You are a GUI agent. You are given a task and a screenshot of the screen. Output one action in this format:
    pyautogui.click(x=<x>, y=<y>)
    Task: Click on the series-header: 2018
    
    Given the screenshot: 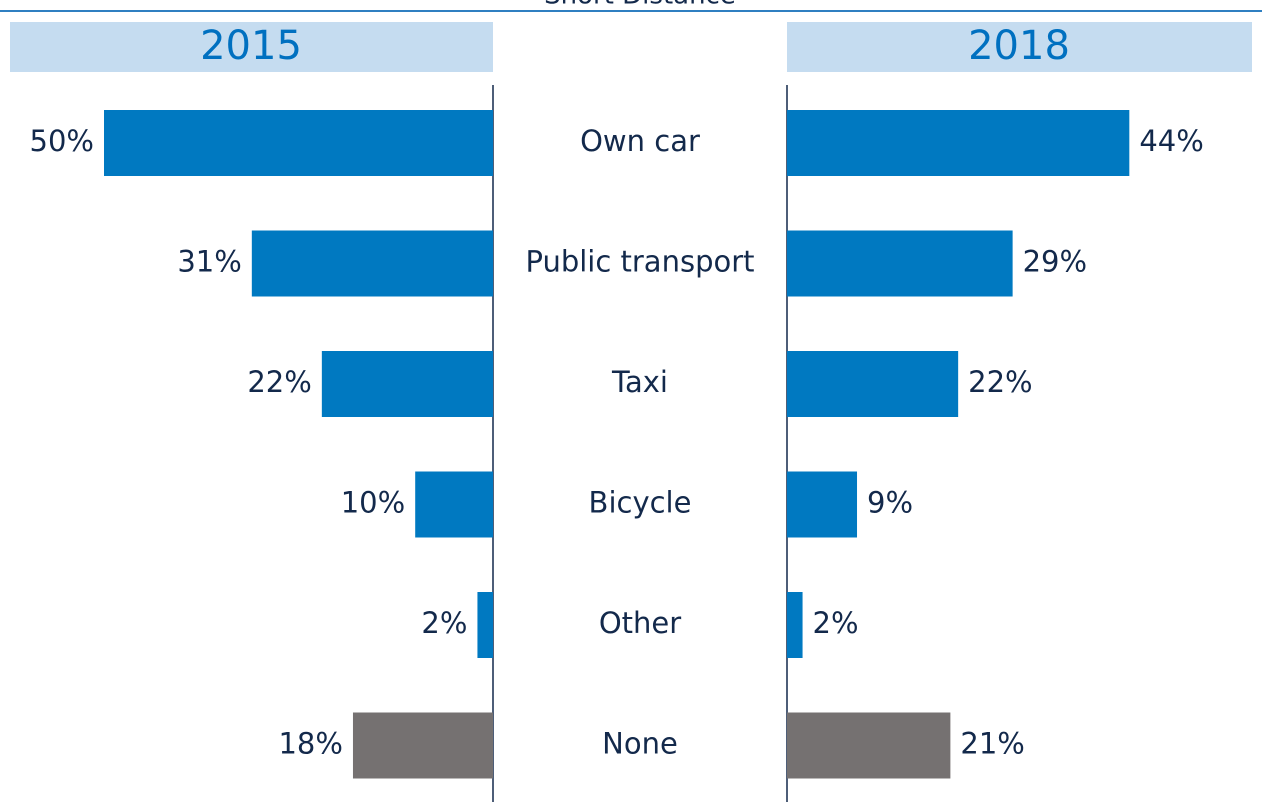 What is the action you would take?
    pyautogui.click(x=1019, y=46)
    